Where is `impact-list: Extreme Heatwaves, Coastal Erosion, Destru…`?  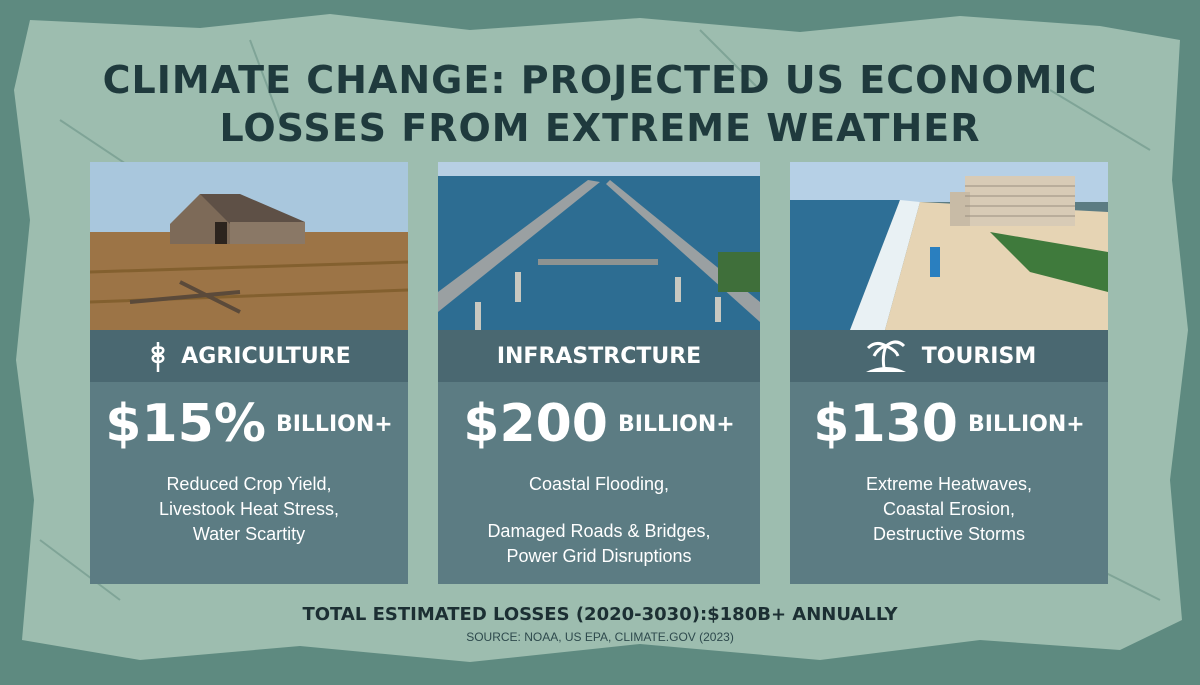
impact-list: Extreme Heatwaves, Coastal Erosion, Destru… is located at coordinates (949, 509).